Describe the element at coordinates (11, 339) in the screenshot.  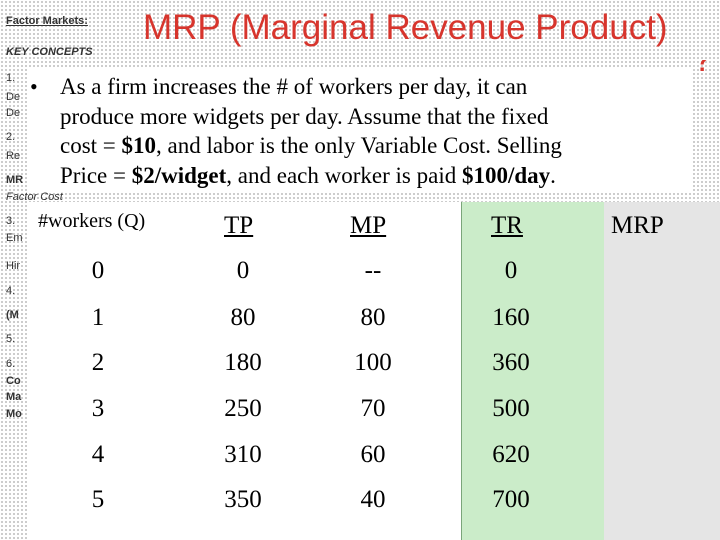
I see `sidebar-fragment: 5.` at that location.